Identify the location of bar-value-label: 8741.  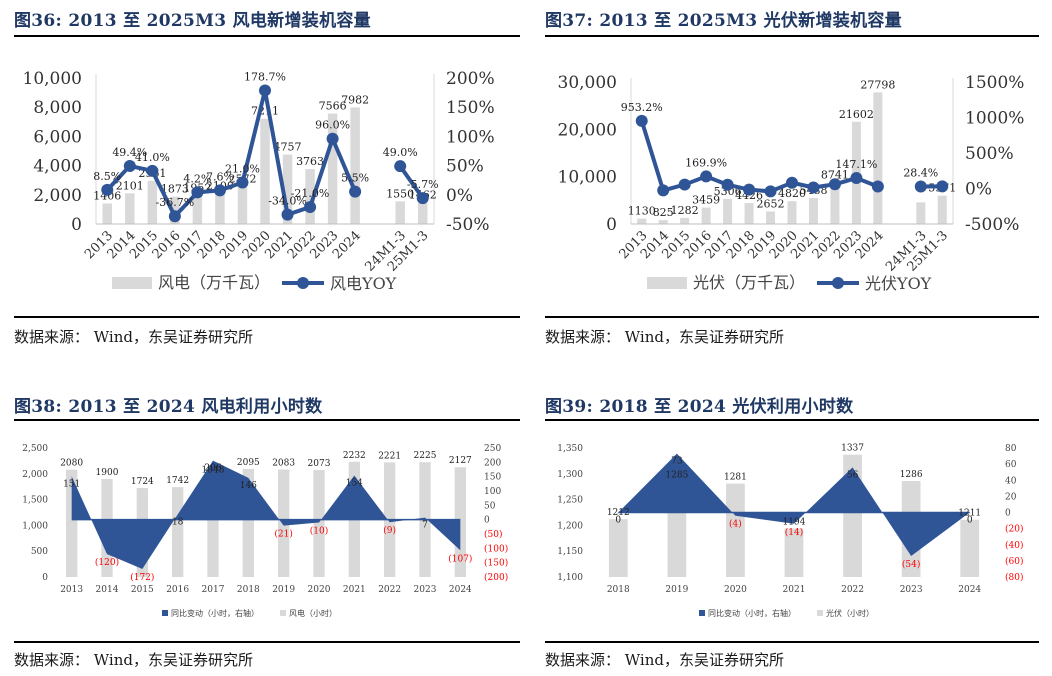
(835, 175).